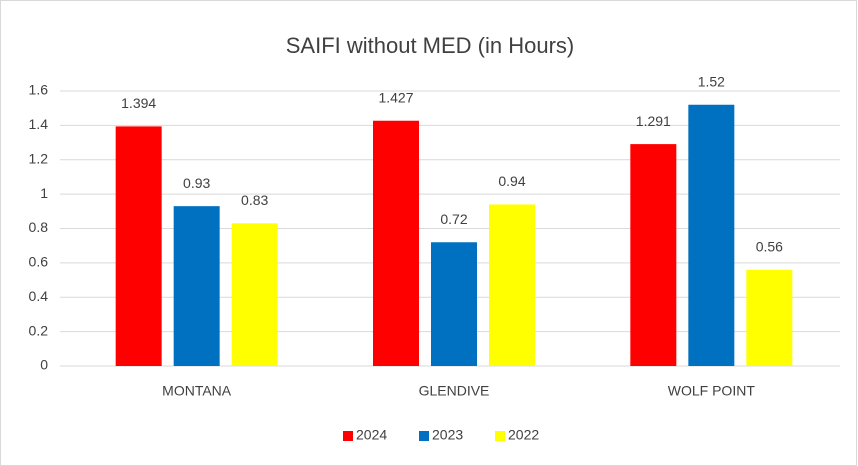  What do you see at coordinates (454, 391) in the screenshot?
I see `x-tick-label: GLENDIVE` at bounding box center [454, 391].